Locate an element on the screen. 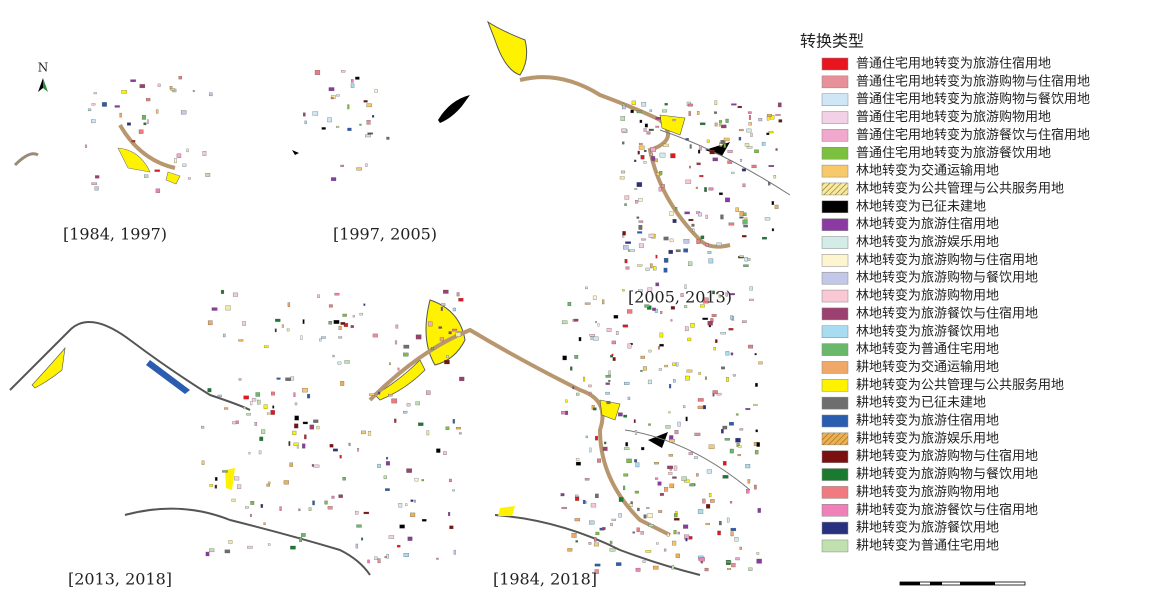 The height and width of the screenshot is (593, 1156). scale-bar is located at coordinates (962, 583).